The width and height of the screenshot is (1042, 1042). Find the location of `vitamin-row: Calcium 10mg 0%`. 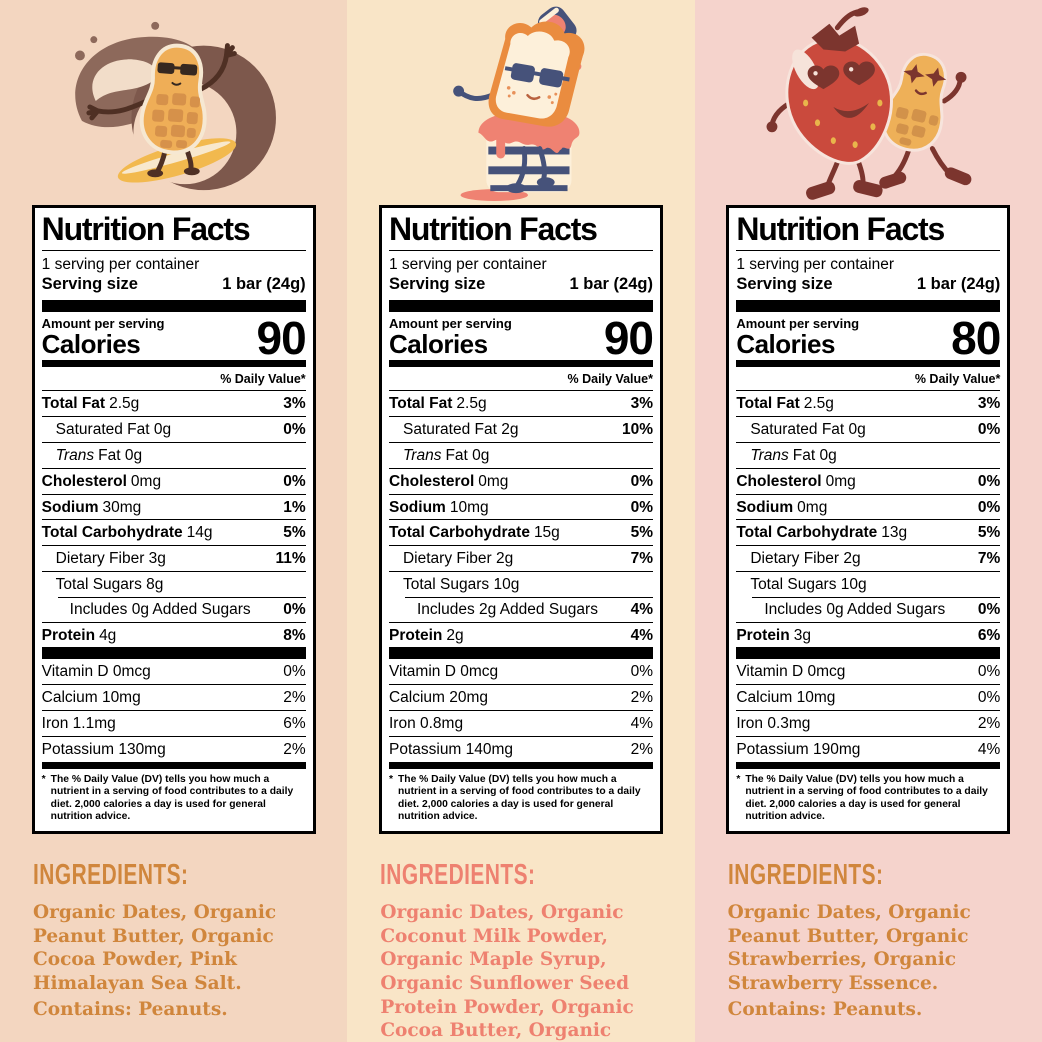

vitamin-row: Calcium 10mg 0% is located at coordinates (868, 697).